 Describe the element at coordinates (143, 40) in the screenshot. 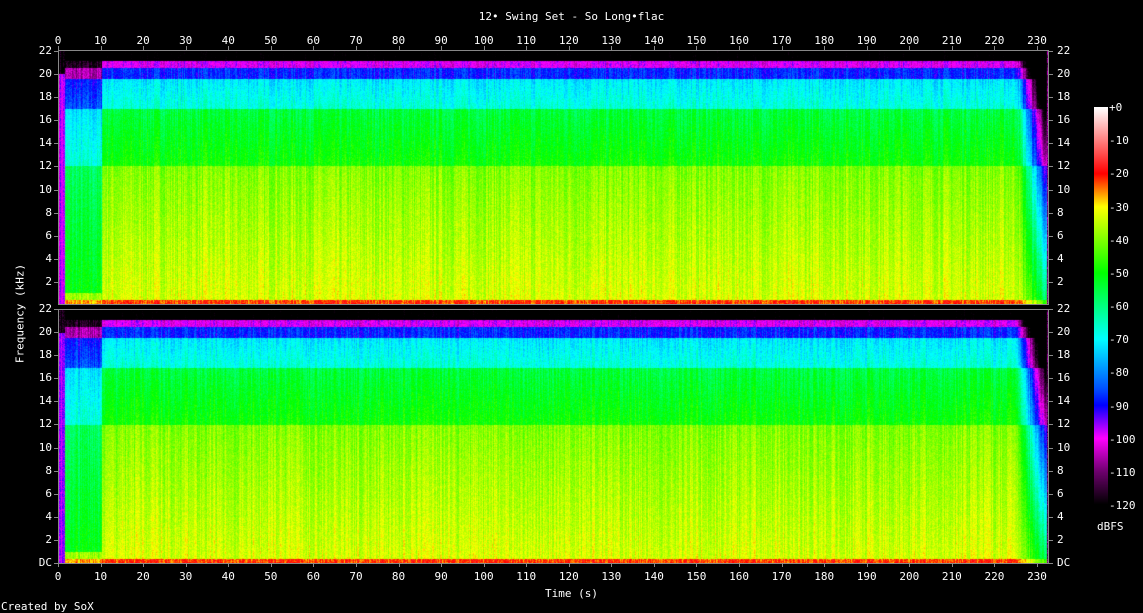

I see `x-tick-label-top: 20` at that location.